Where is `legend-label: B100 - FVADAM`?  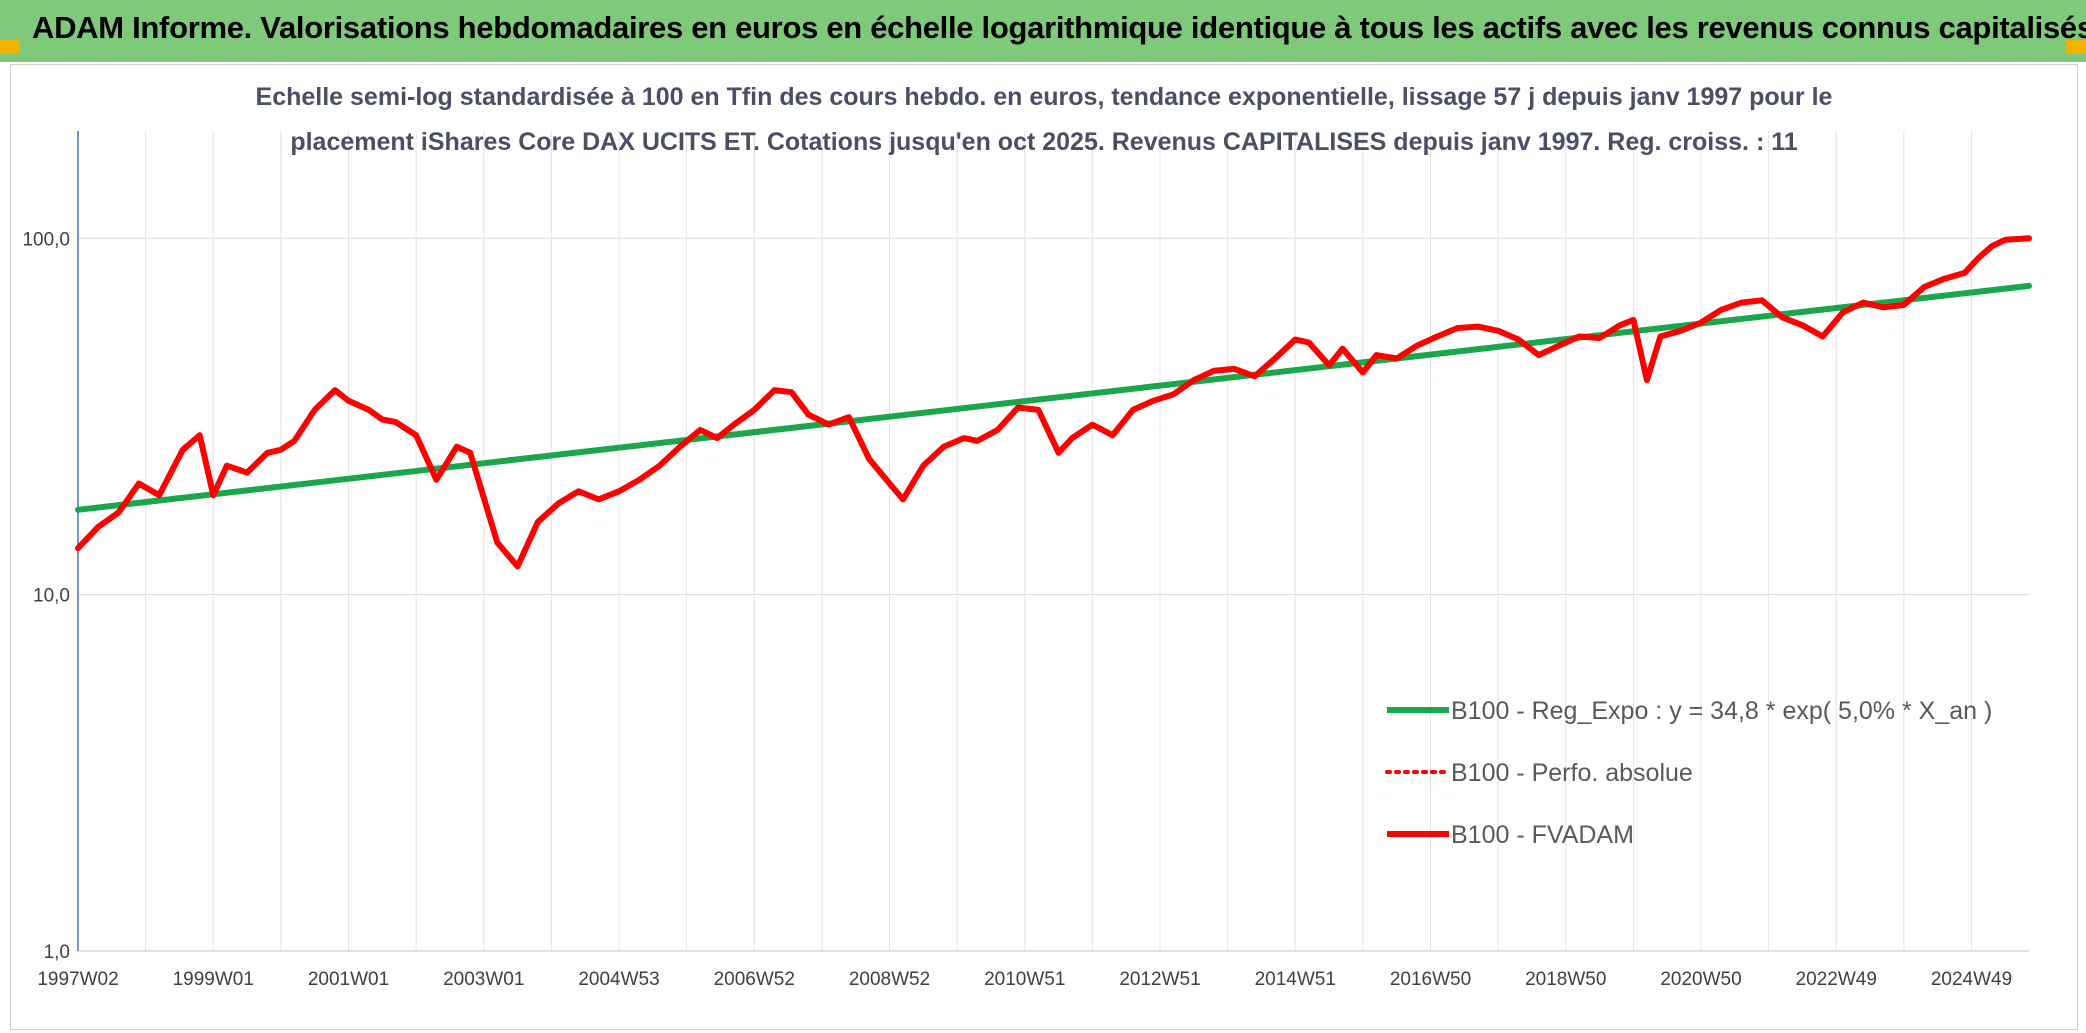 legend-label: B100 - FVADAM is located at coordinates (1542, 835).